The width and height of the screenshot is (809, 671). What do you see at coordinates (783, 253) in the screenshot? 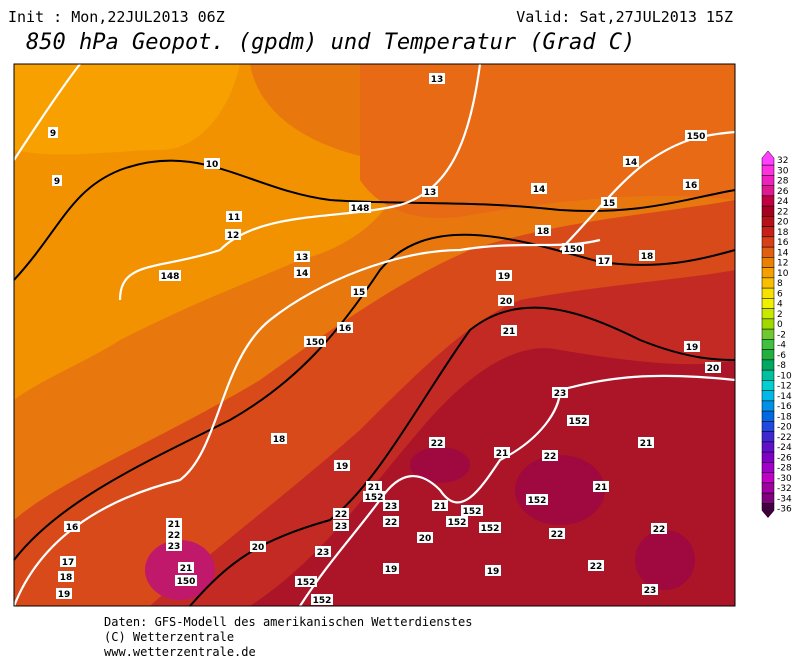
I see `legend-label: 14` at bounding box center [783, 253].